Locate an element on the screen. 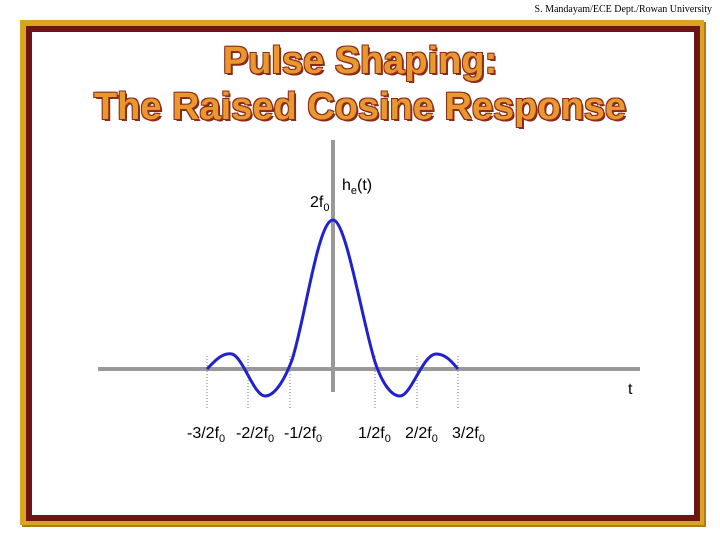  tick-labels: -3/2f0 -2/2f0 -1/2f0 1/2f0 2/2f0 3/2f0 is located at coordinates (336, 435).